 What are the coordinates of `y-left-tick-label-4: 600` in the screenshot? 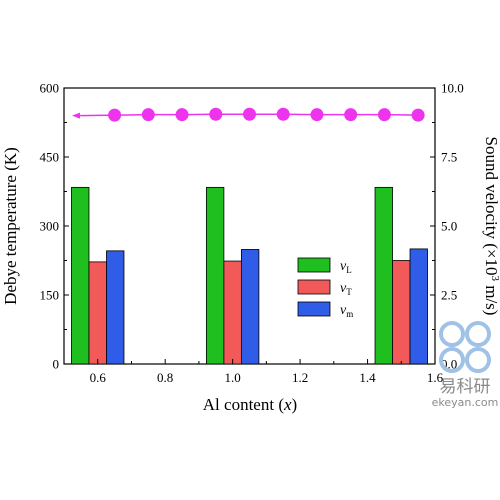 It's located at (50, 88).